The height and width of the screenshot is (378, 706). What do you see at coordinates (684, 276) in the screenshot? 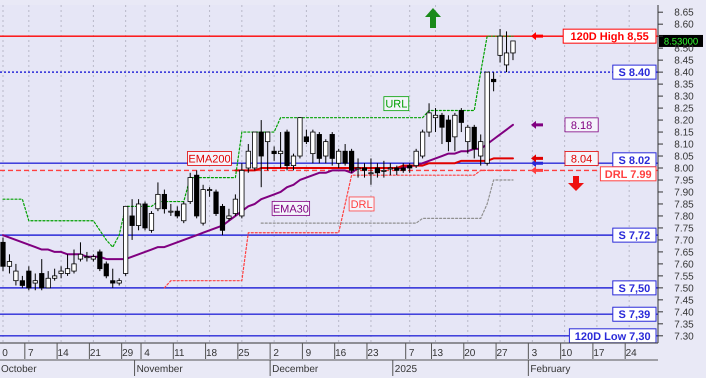
I see `y-tick-label: 7.55` at bounding box center [684, 276].